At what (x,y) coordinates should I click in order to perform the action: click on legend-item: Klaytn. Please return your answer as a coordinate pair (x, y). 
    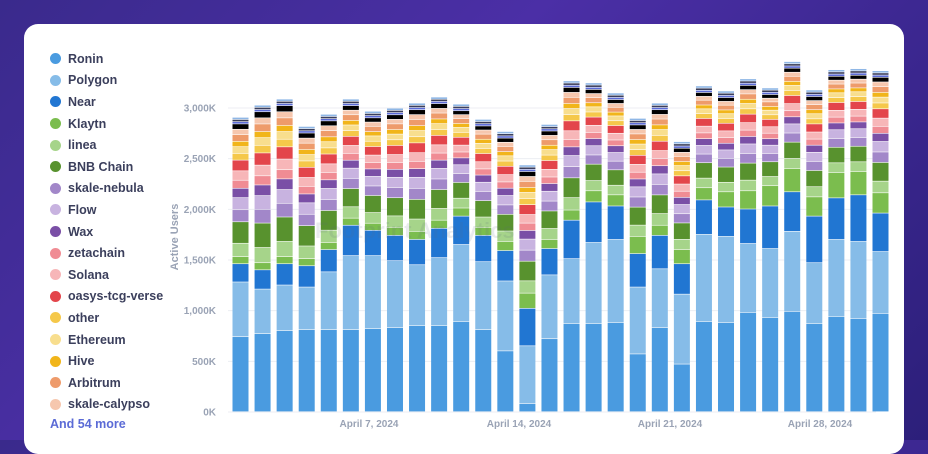
    Looking at the image, I should click on (125, 124).